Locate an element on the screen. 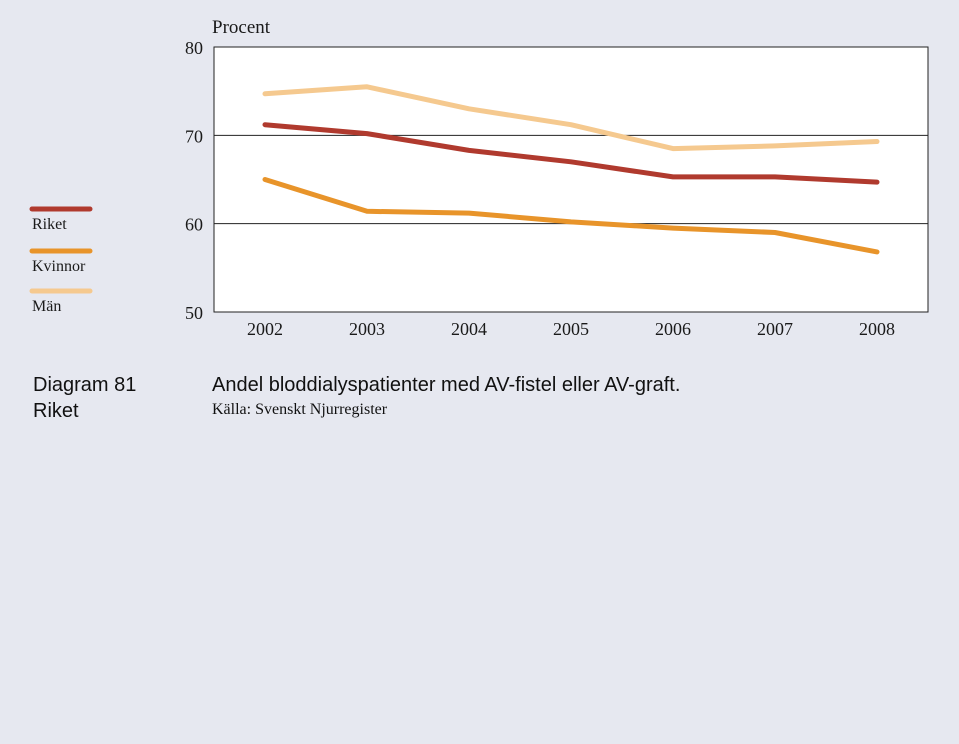  x-tick-label: 2005 is located at coordinates (571, 329).